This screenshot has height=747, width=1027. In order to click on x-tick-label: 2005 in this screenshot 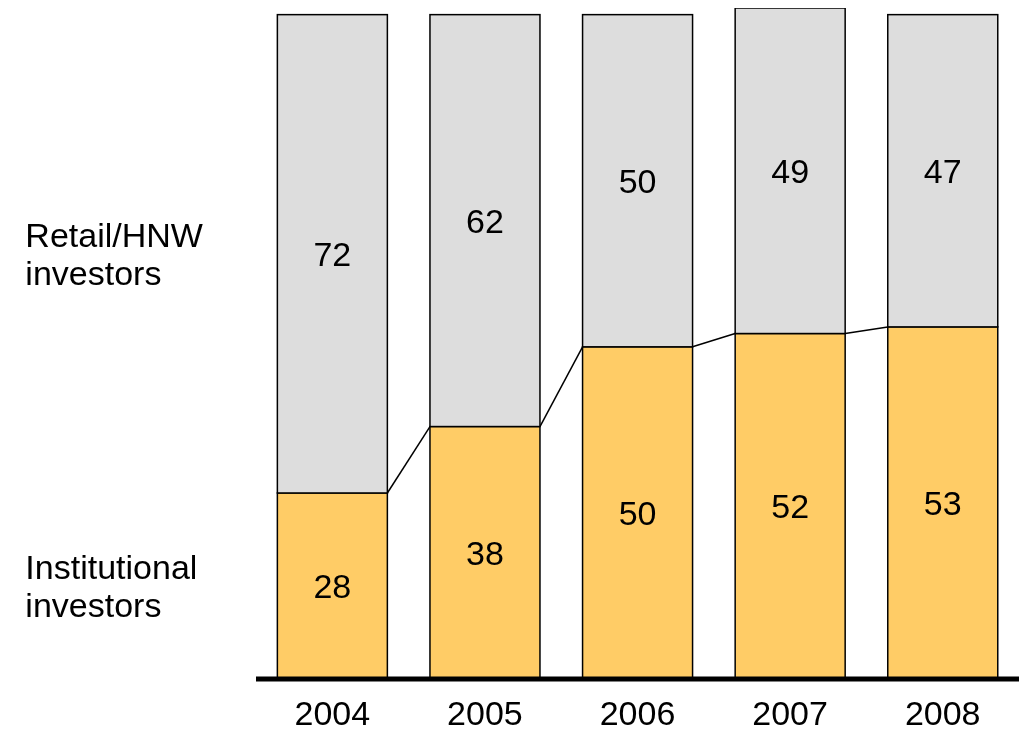, I will do `click(485, 713)`.